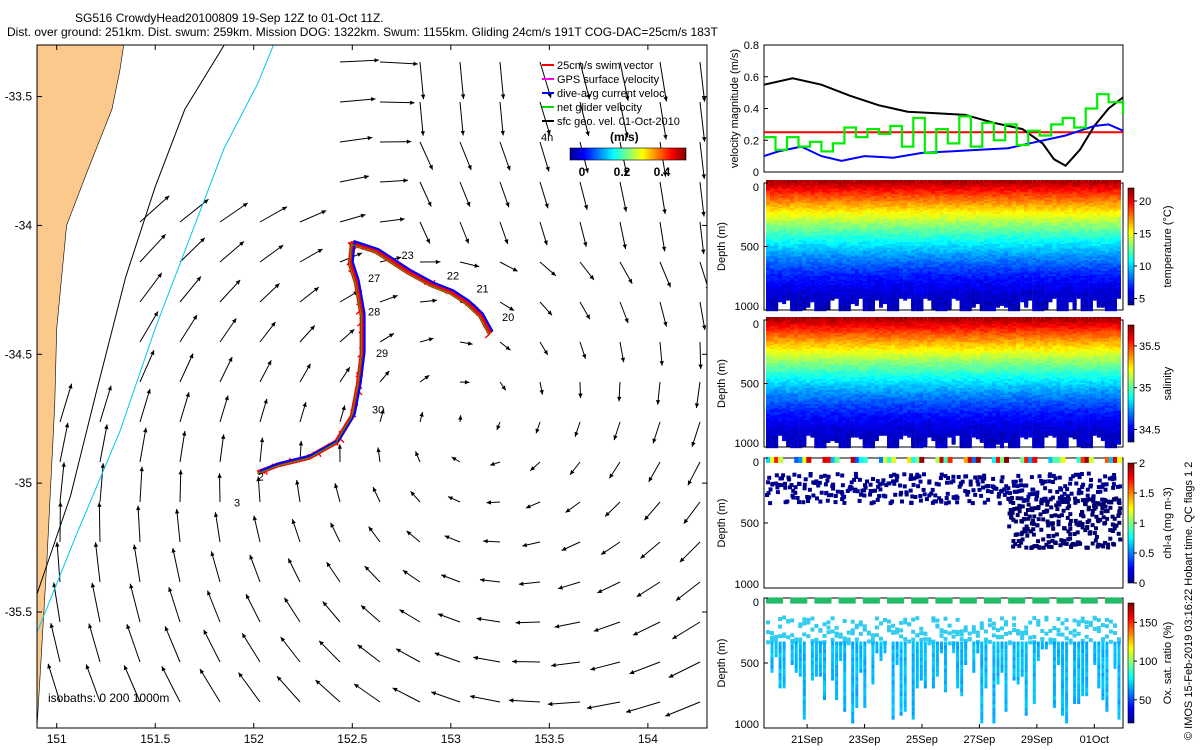  I want to click on map-x-tick-label: 153.5, so click(549, 739).